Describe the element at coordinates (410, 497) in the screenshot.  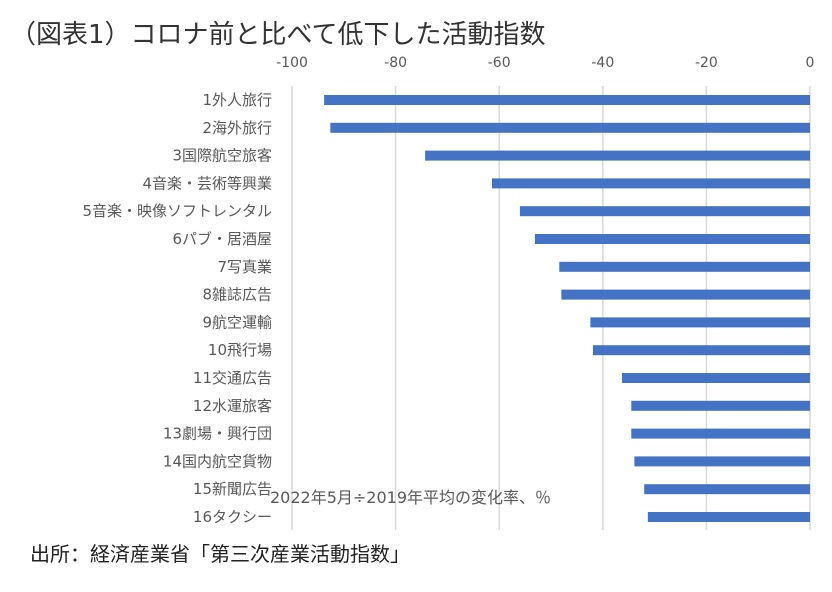
I see `x-axis-label: 2022年5月÷2019年平均の変化率、％` at that location.